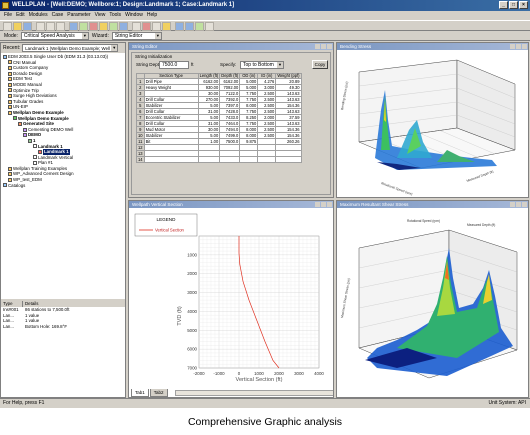 Image resolution: width=530 pixels, height=435 pixels. I want to click on maximize-button: □, so click(513, 5).